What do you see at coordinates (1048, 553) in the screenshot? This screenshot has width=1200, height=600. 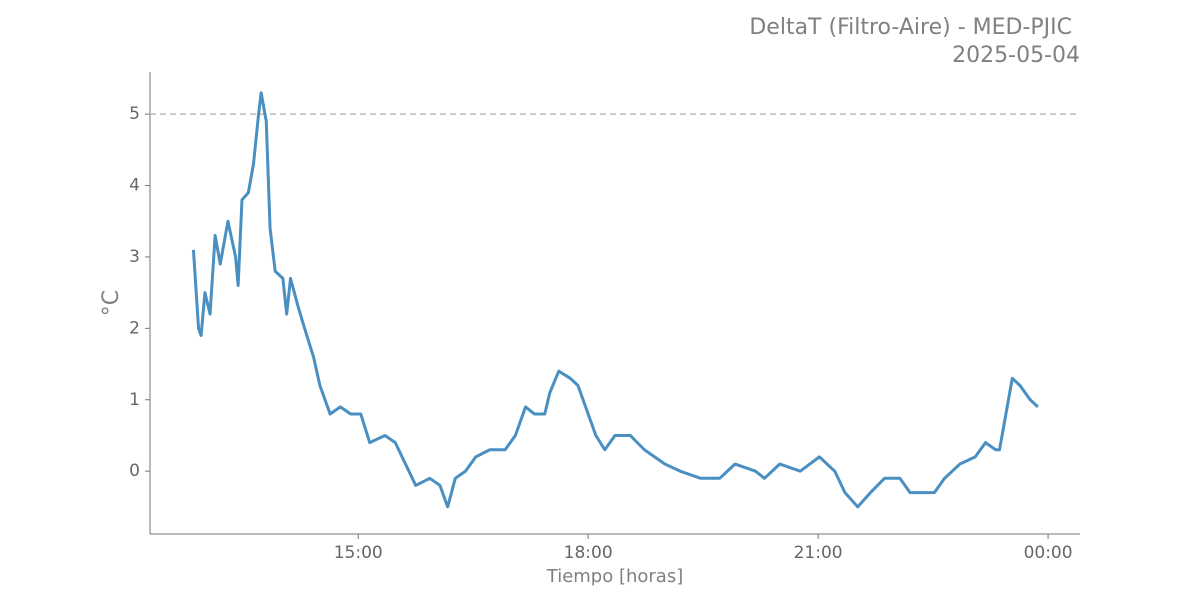 I see `x-tick-label: 00:00` at bounding box center [1048, 553].